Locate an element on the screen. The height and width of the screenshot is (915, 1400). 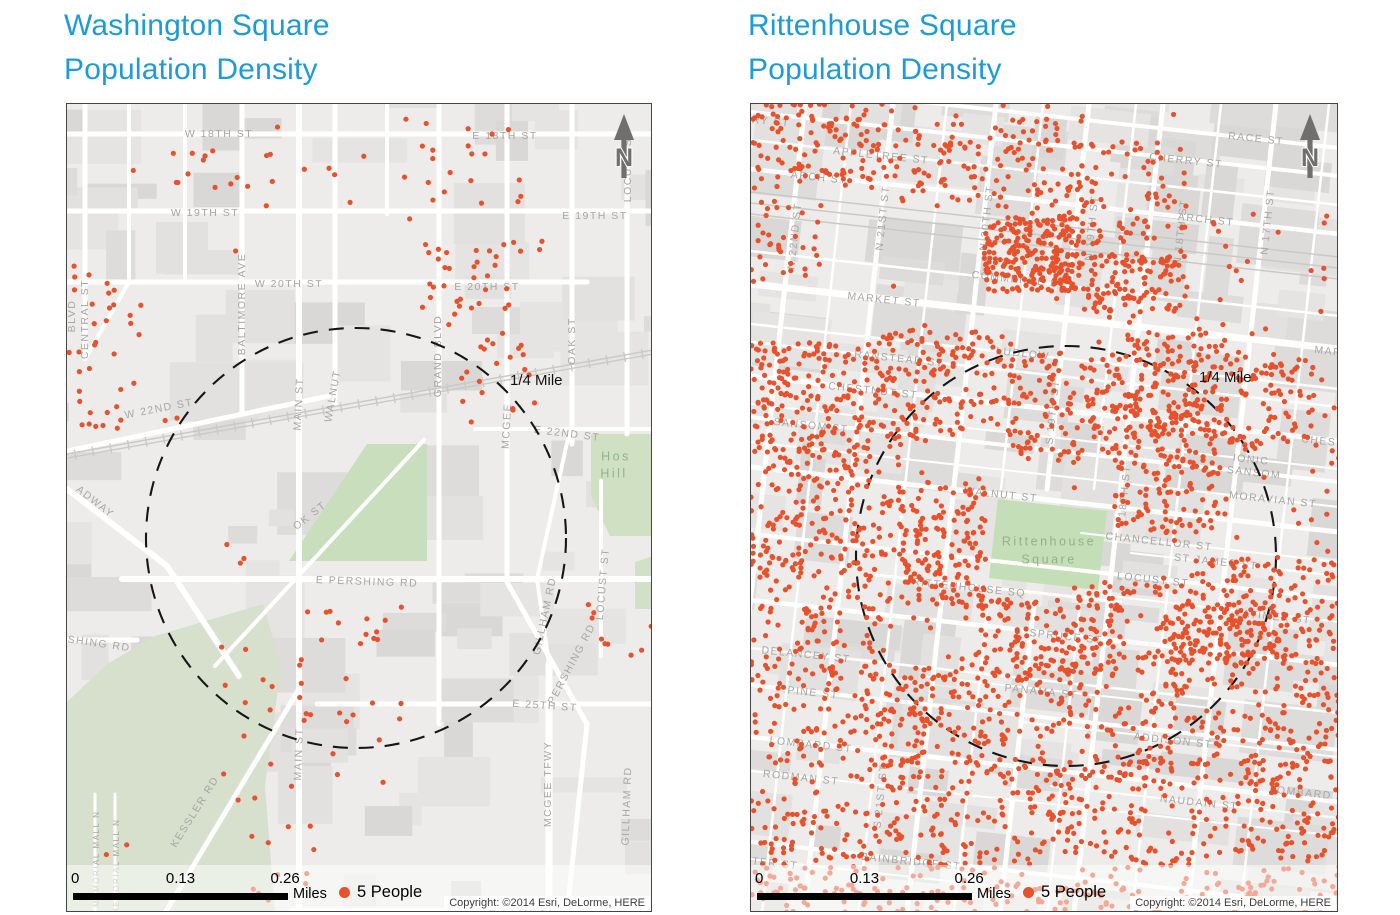
right-map-title: Rittenhouse Square Population Density is located at coordinates (882, 48).